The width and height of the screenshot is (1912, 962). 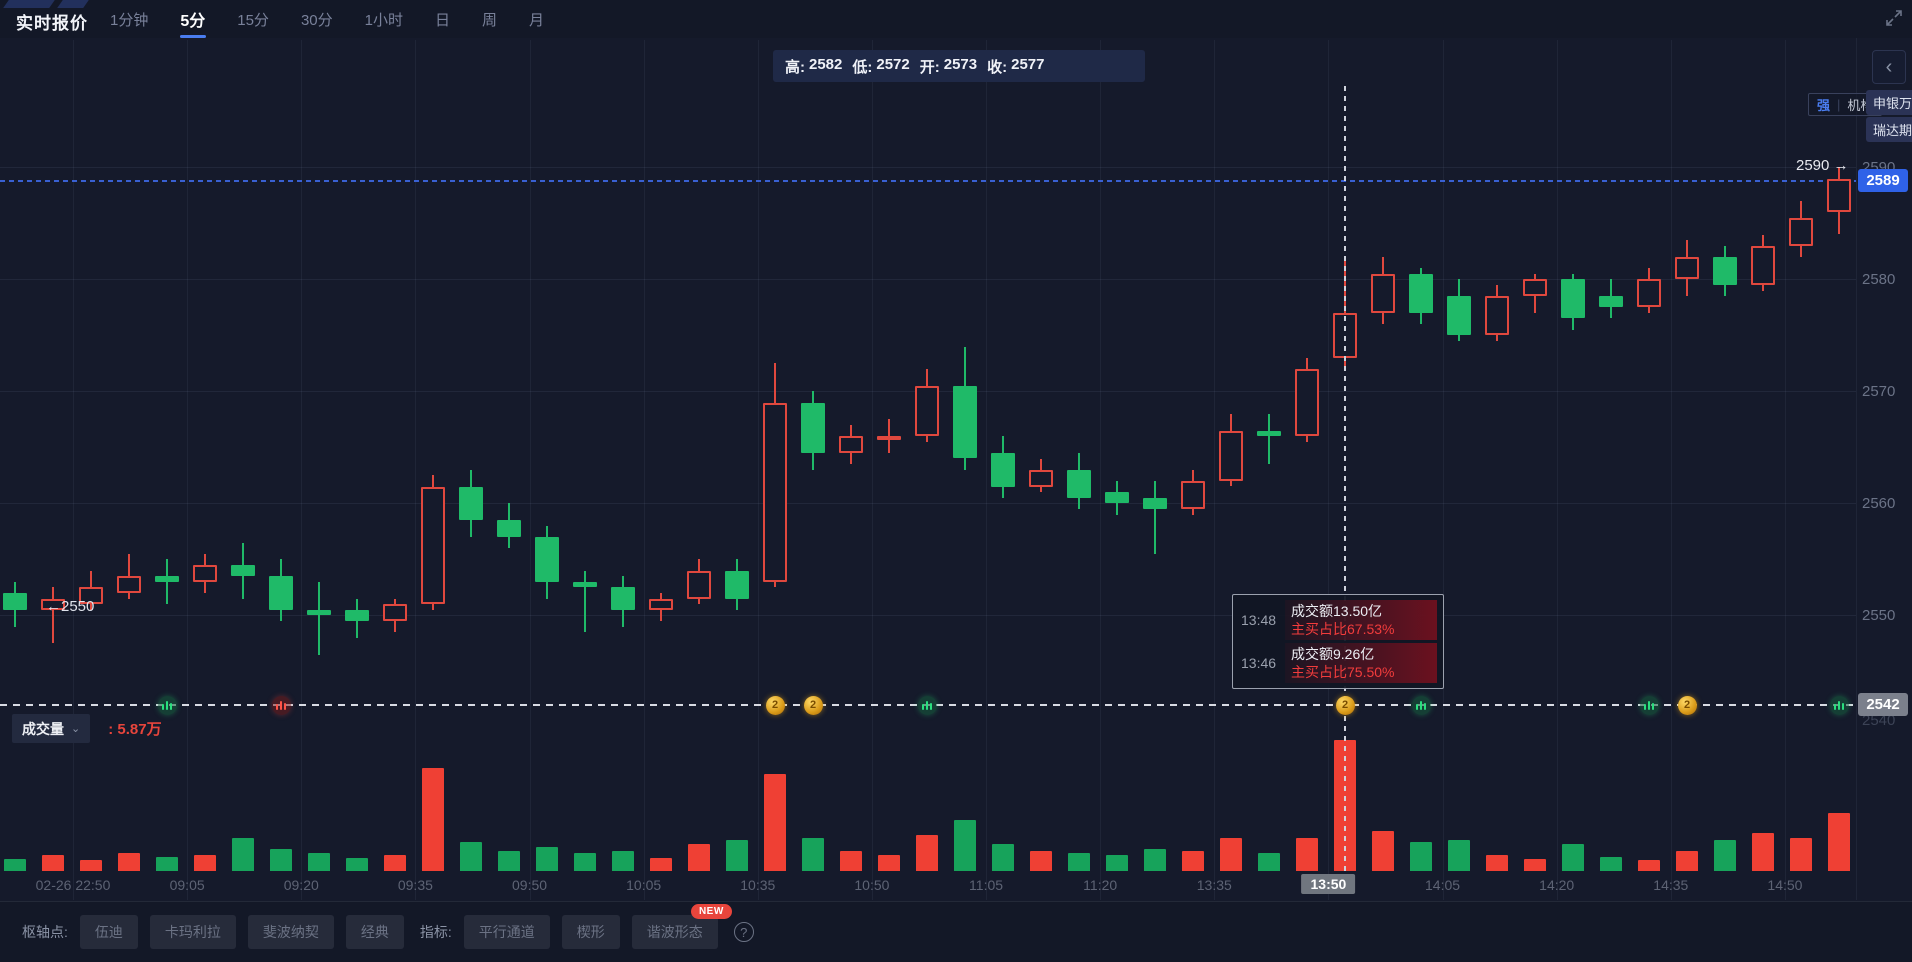 I want to click on volume-value: : 5.87万, so click(x=135, y=729).